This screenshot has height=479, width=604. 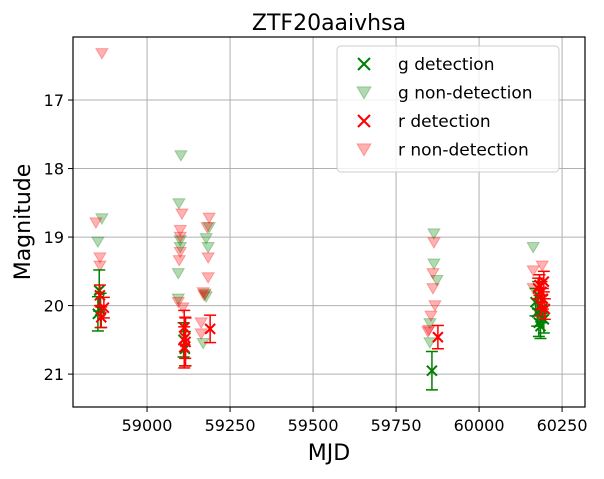 What do you see at coordinates (230, 425) in the screenshot?
I see `x-tick-label: 59250` at bounding box center [230, 425].